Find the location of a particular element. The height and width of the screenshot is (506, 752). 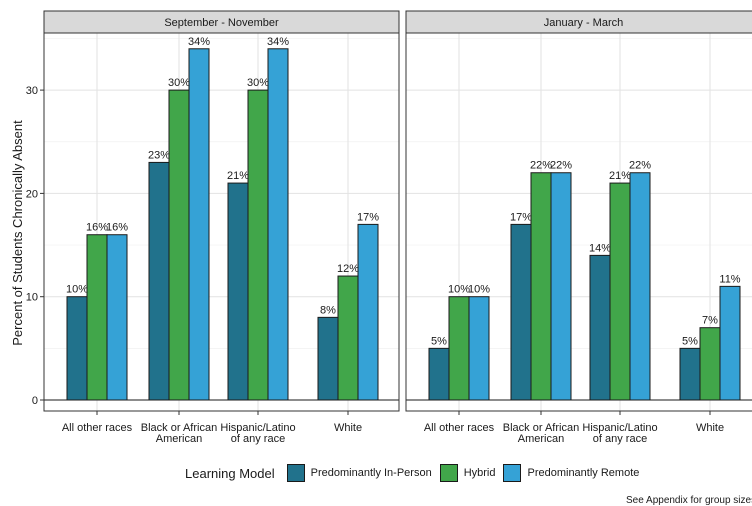

data-label: 23% is located at coordinates (159, 155).